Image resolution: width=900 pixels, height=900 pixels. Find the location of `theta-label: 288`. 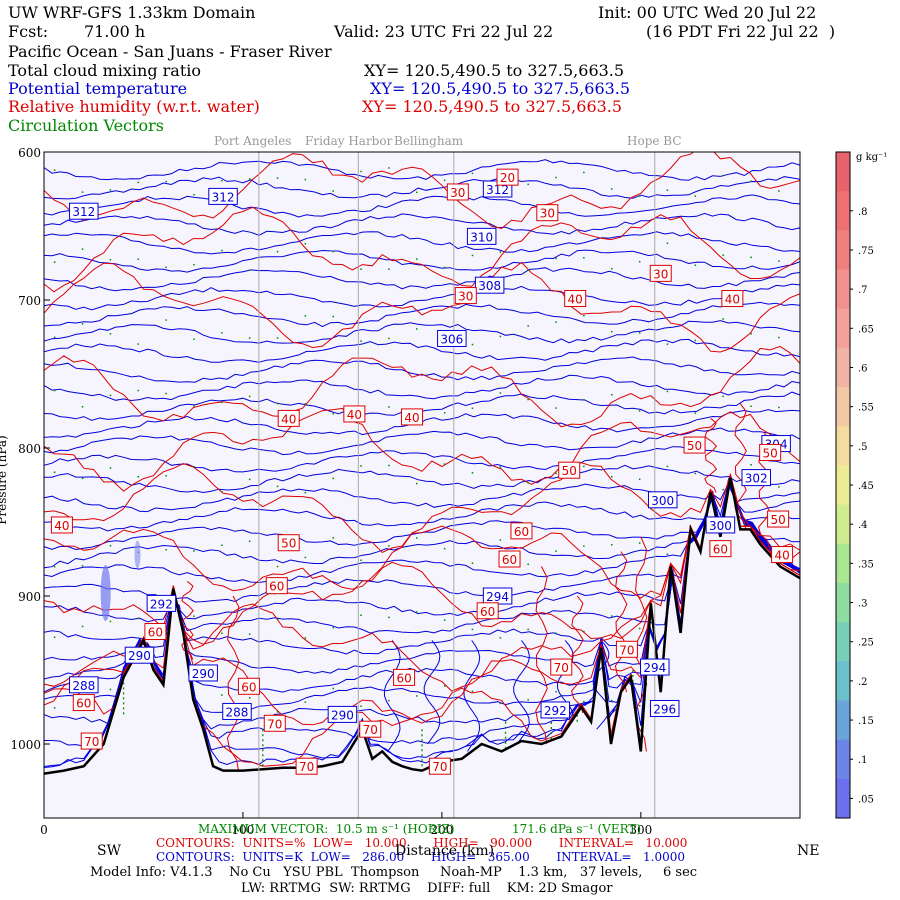

theta-label: 288 is located at coordinates (83, 686).